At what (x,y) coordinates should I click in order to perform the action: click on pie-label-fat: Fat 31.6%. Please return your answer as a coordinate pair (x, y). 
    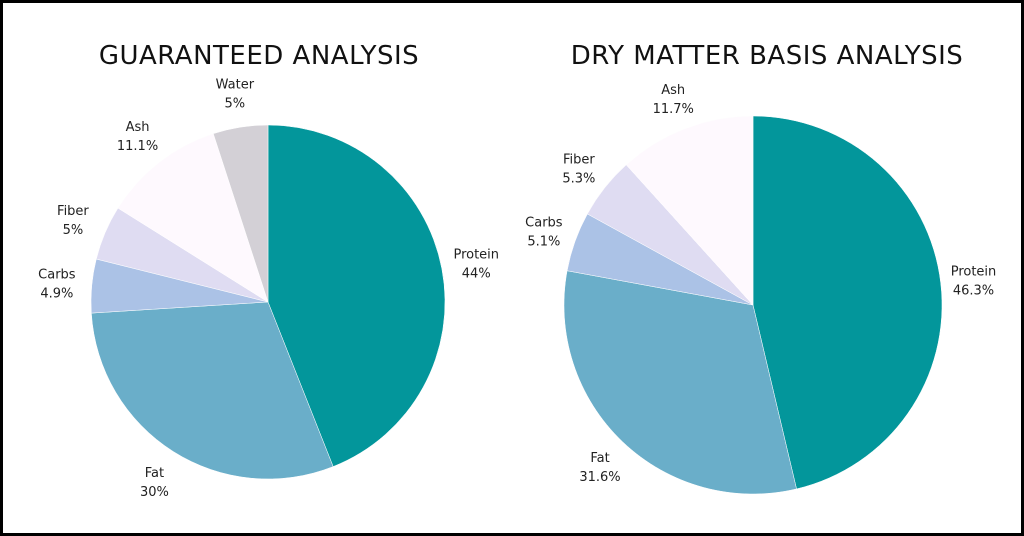
    Looking at the image, I should click on (599, 468).